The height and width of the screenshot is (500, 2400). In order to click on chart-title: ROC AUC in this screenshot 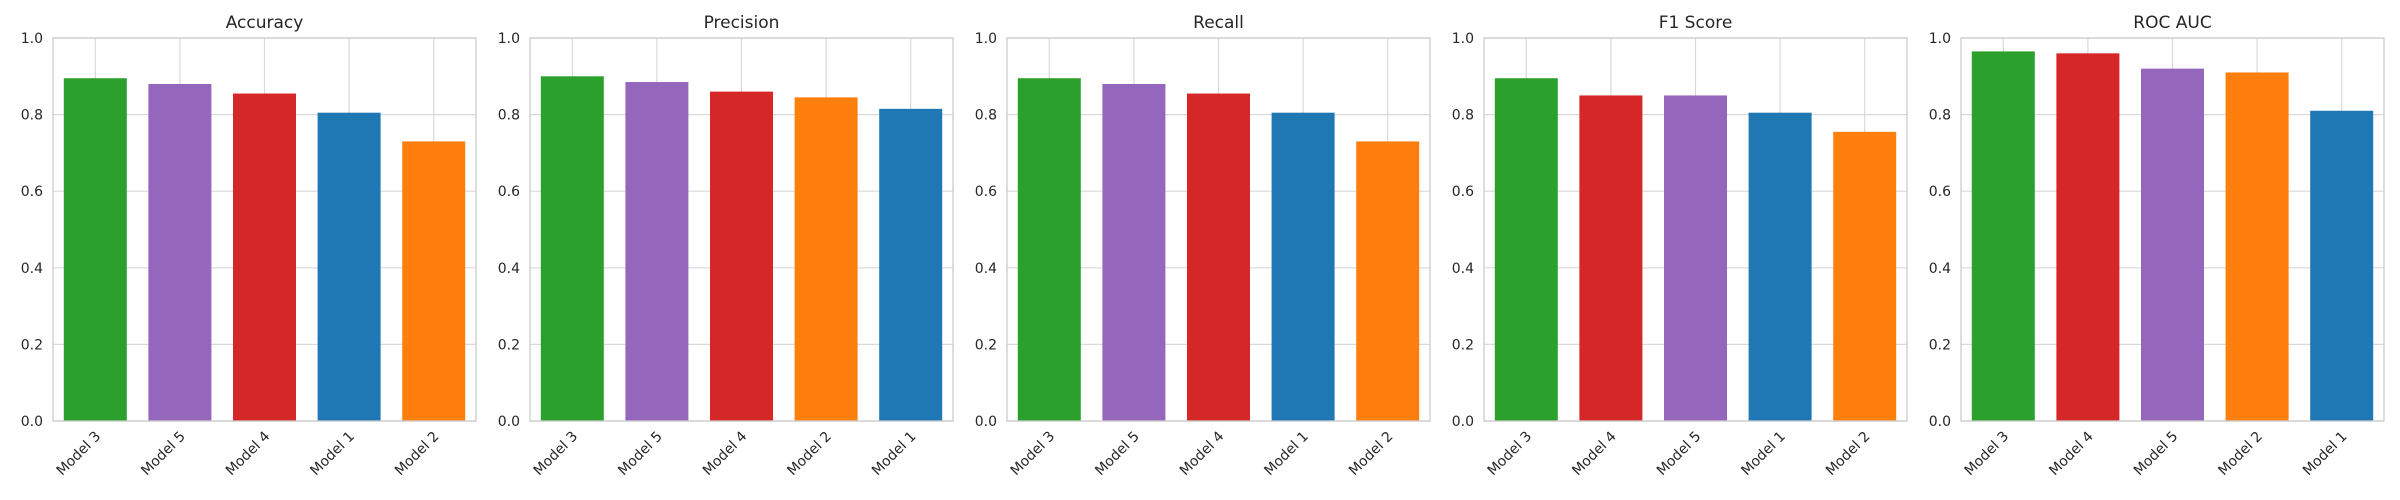, I will do `click(2172, 23)`.